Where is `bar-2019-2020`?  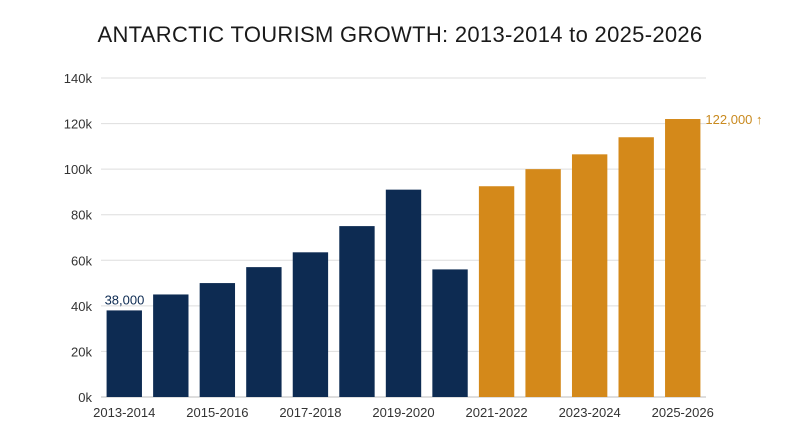
bar-2019-2020 is located at coordinates (403, 293).